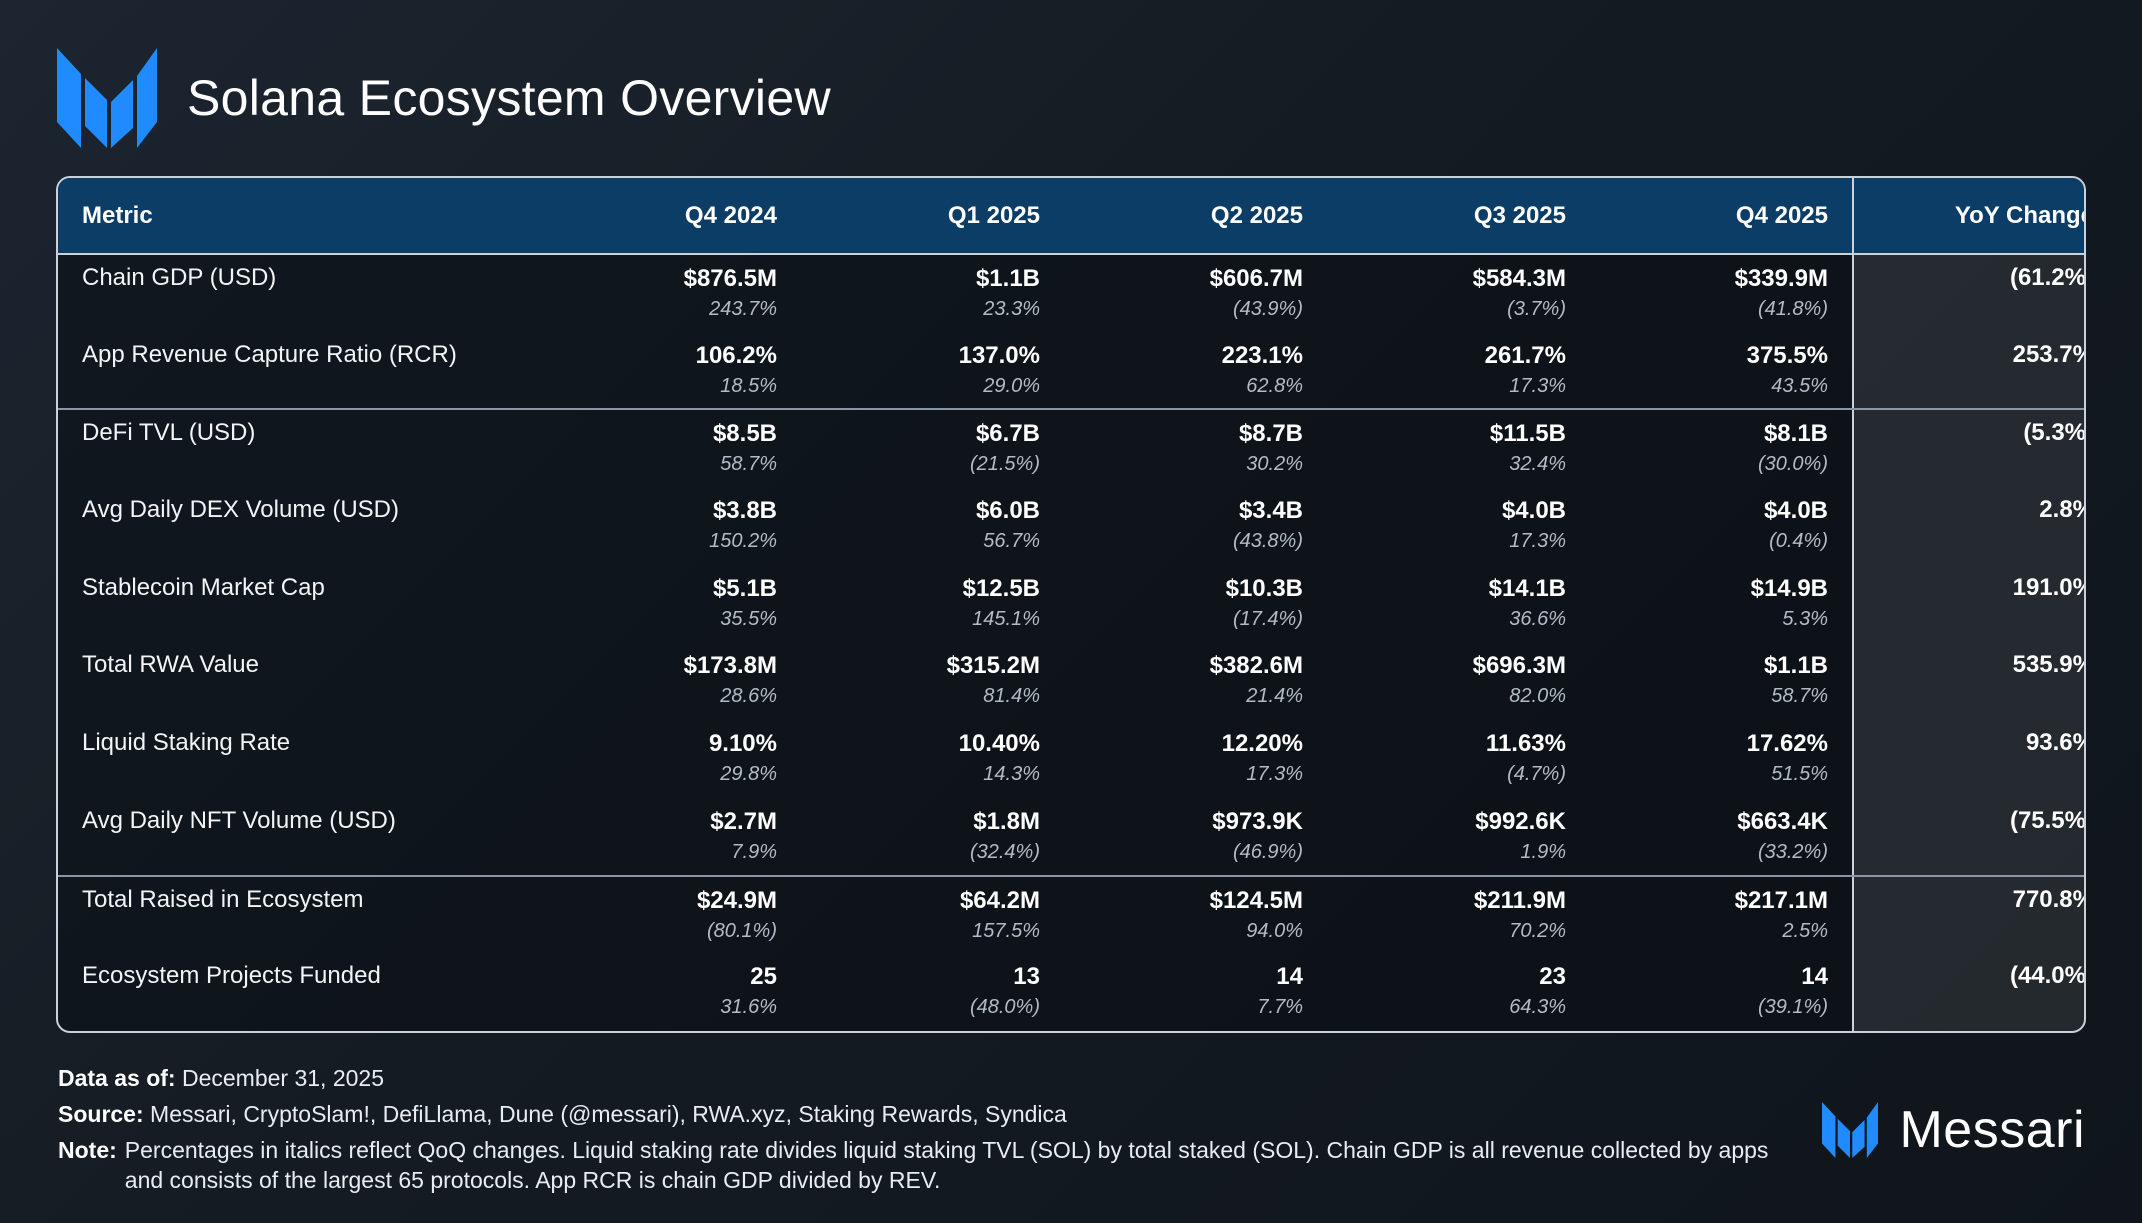 Image resolution: width=2142 pixels, height=1223 pixels. I want to click on column-header-yoy: YoY Change, so click(1968, 216).